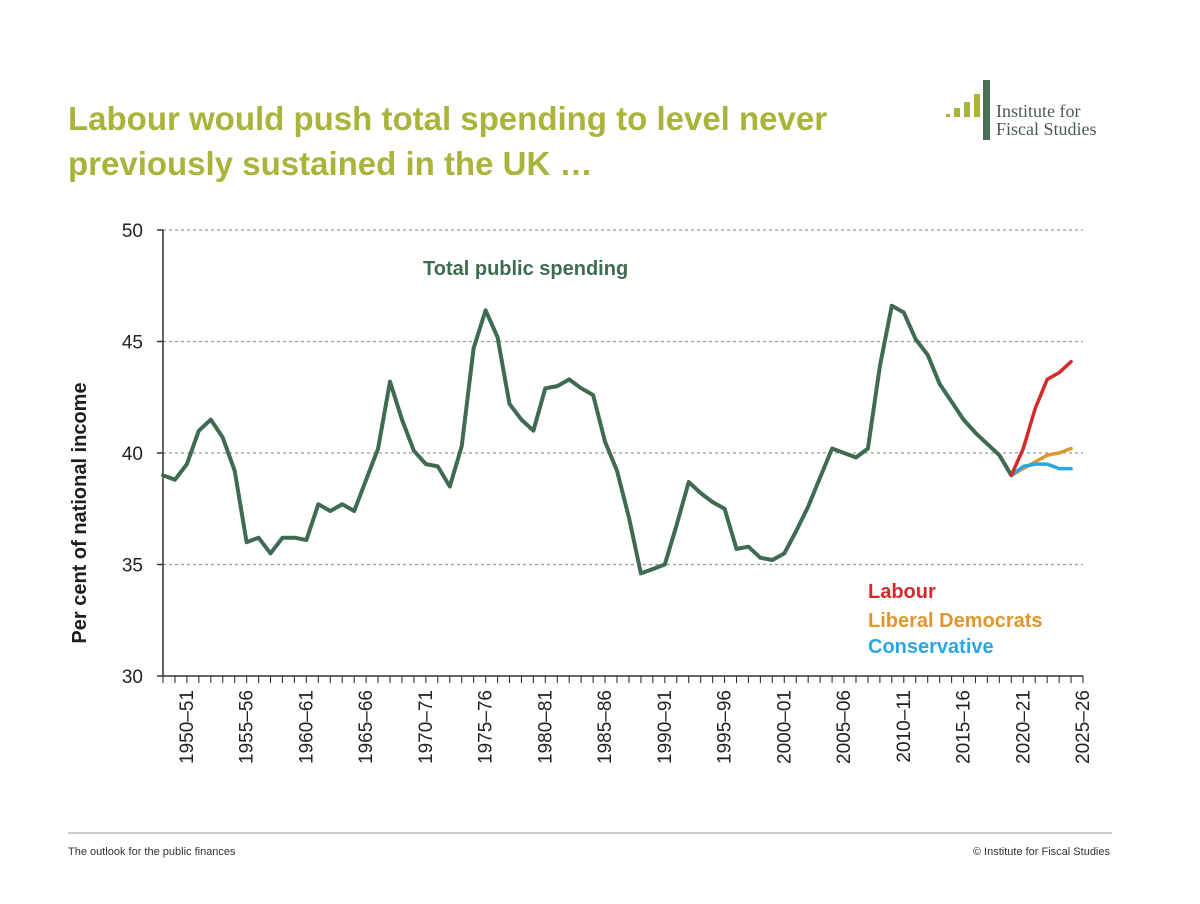 The image size is (1200, 904). I want to click on x-tick-label-2025: 2025–26, so click(1083, 727).